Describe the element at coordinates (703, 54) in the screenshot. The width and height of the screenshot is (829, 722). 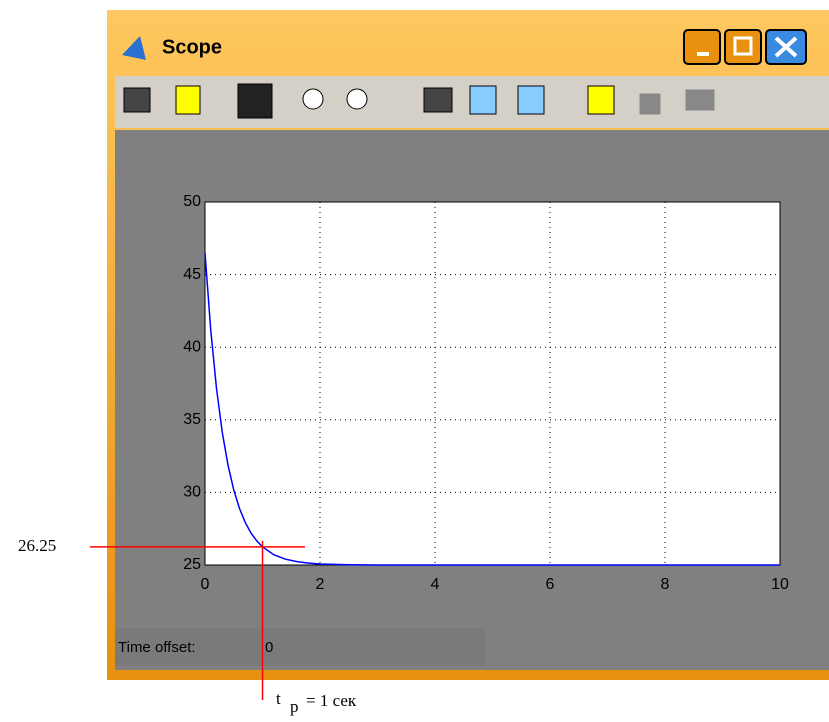
I see `minimize-glyph` at that location.